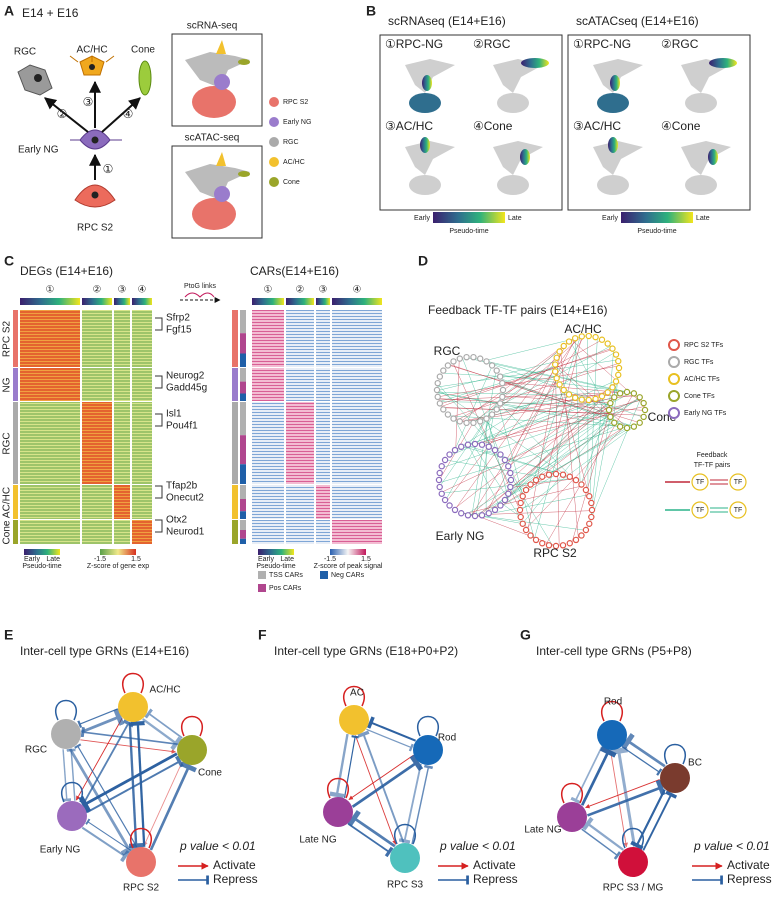  Describe the element at coordinates (699, 396) in the screenshot. I see `legend-label: Cone TFs` at that location.